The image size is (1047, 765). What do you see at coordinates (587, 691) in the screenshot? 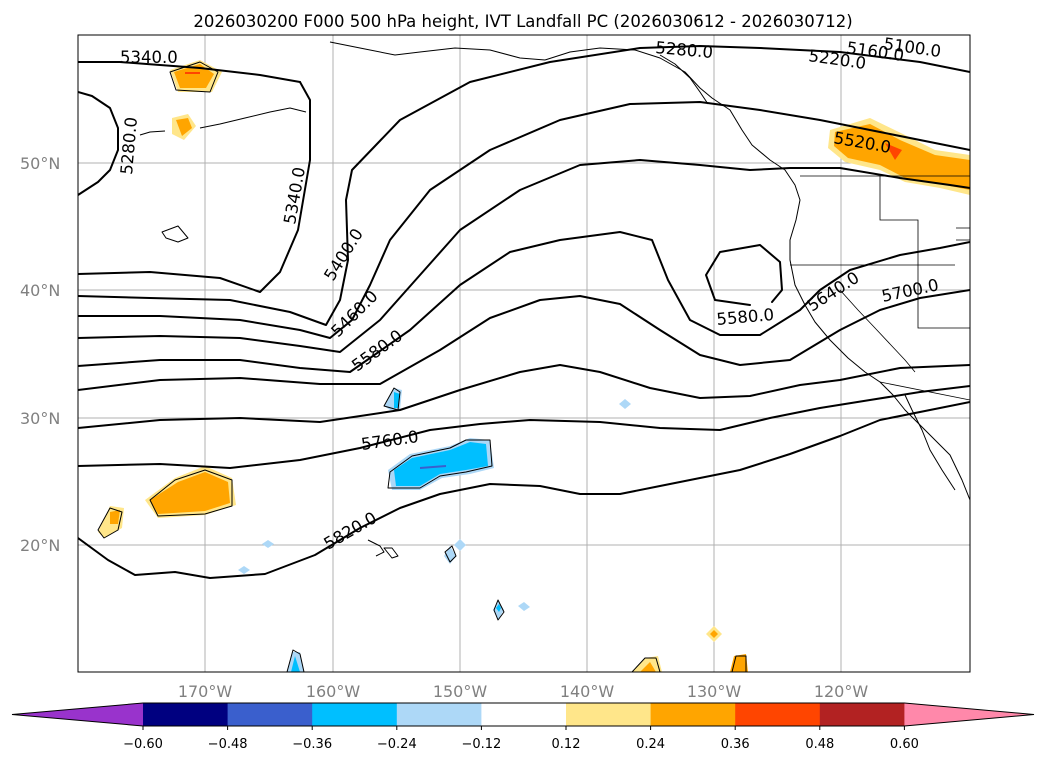
I see `lon-label: 140°W` at bounding box center [587, 691].